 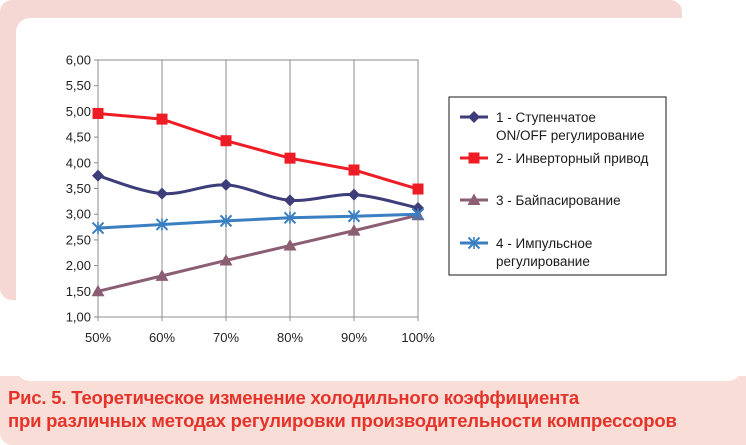 I want to click on legend-label: 1 - Ступенчатое, so click(x=546, y=117).